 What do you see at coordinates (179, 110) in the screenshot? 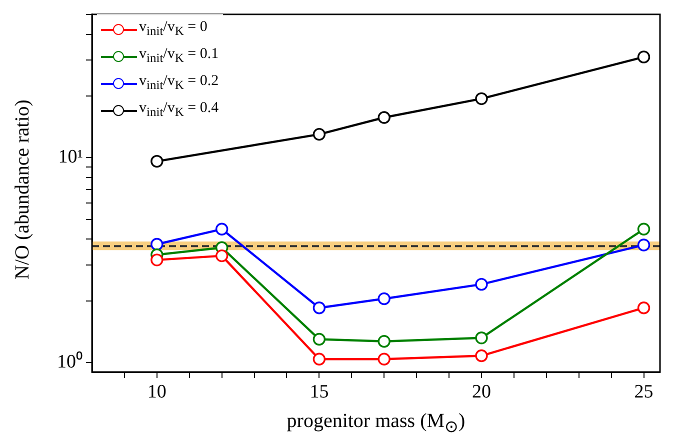
I see `legend-label: v$_{init}$/v$_{K}$ = 0.4` at bounding box center [179, 110].